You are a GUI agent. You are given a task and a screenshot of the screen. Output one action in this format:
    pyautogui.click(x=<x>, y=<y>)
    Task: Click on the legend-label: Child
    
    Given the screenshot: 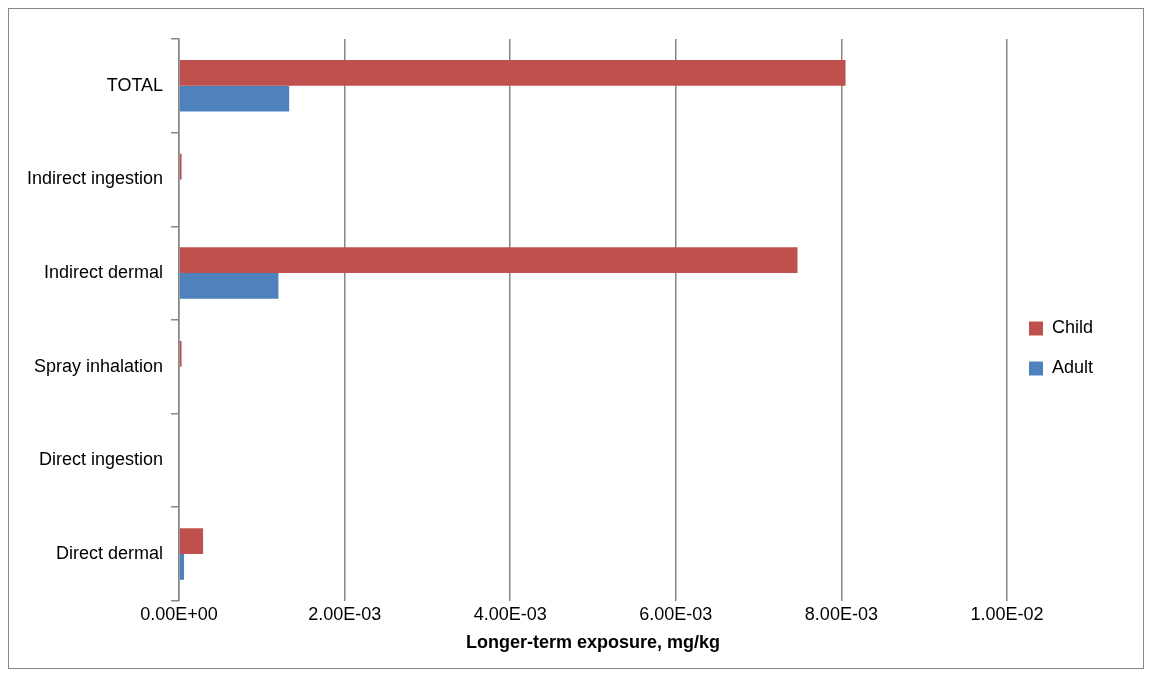 What is the action you would take?
    pyautogui.click(x=1072, y=327)
    